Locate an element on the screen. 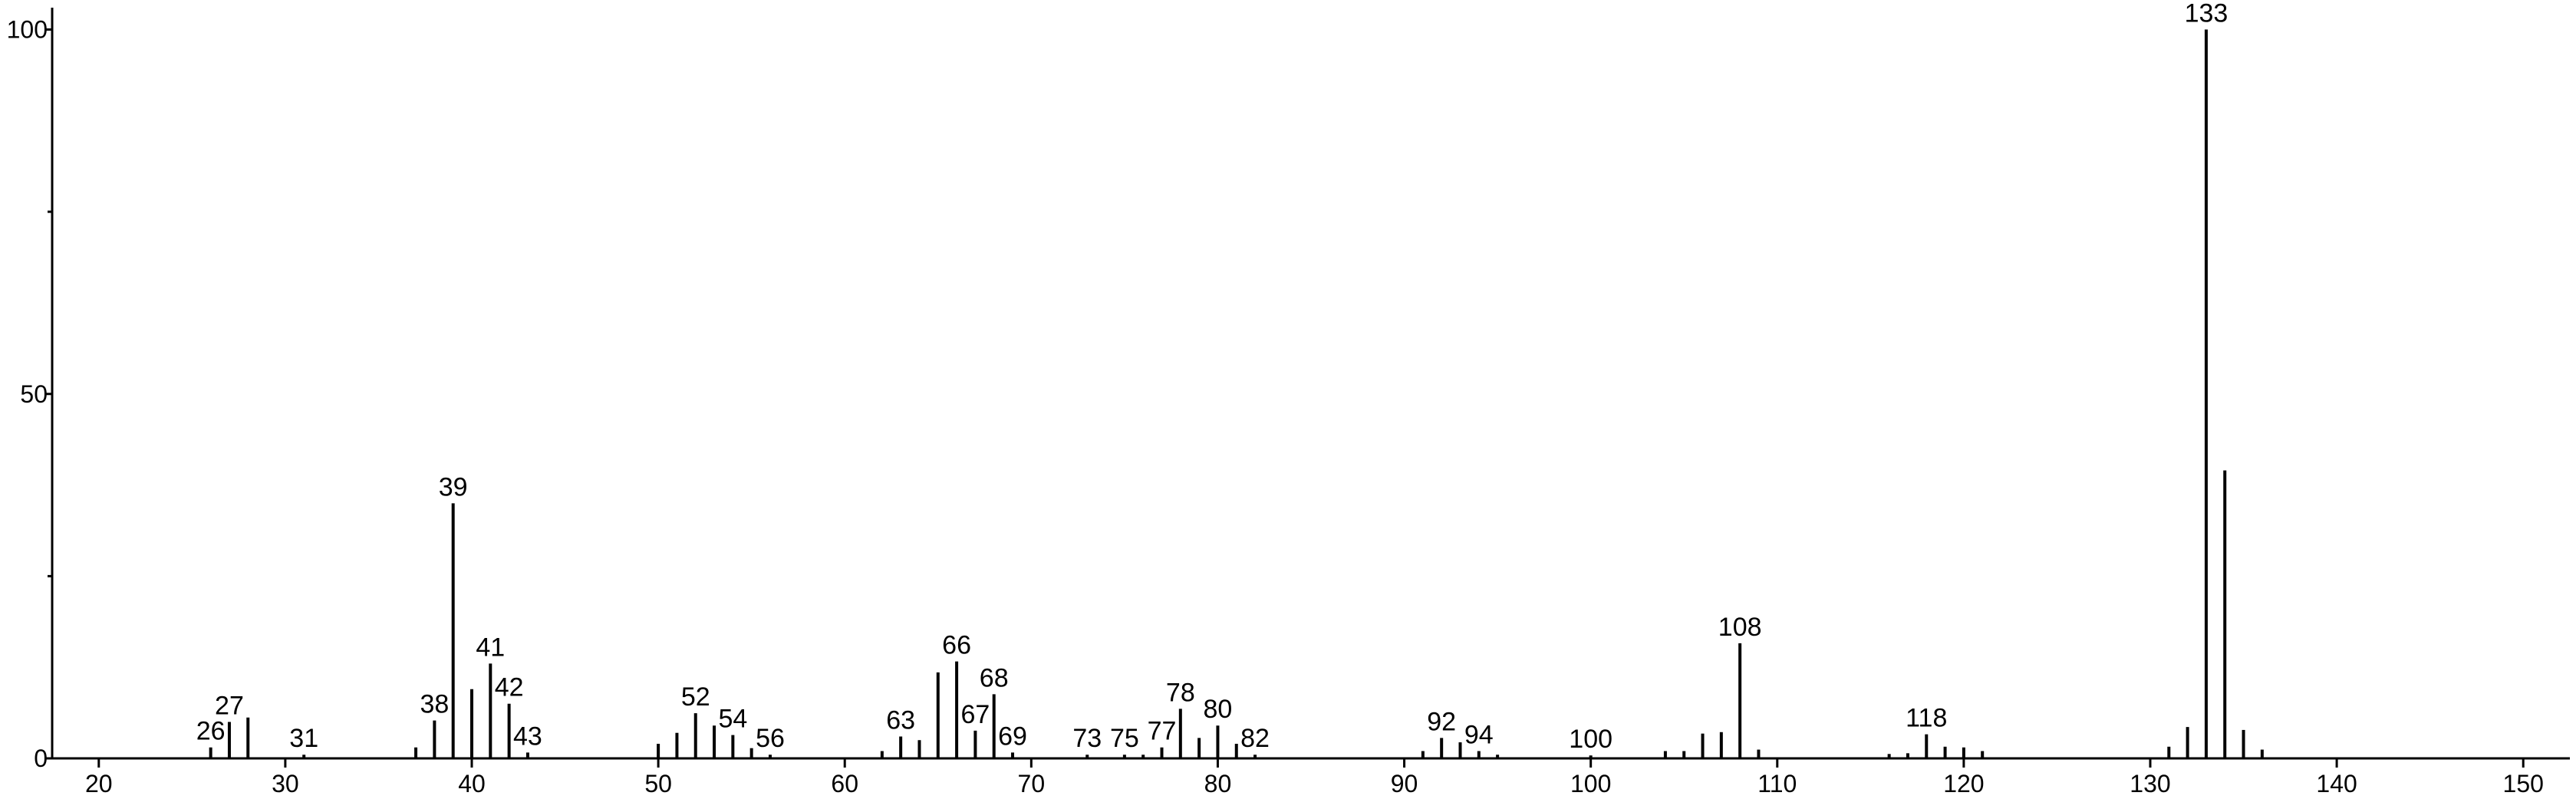 The width and height of the screenshot is (2576, 799). peak-label: 94 is located at coordinates (1479, 734).